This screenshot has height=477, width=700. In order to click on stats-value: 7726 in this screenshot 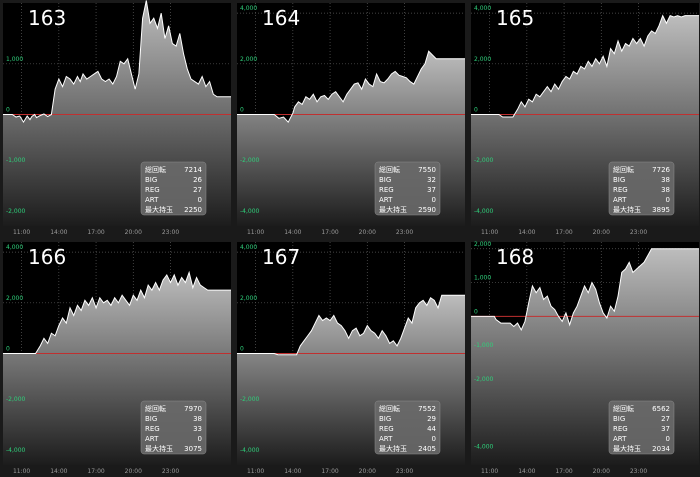, I will do `click(661, 170)`.